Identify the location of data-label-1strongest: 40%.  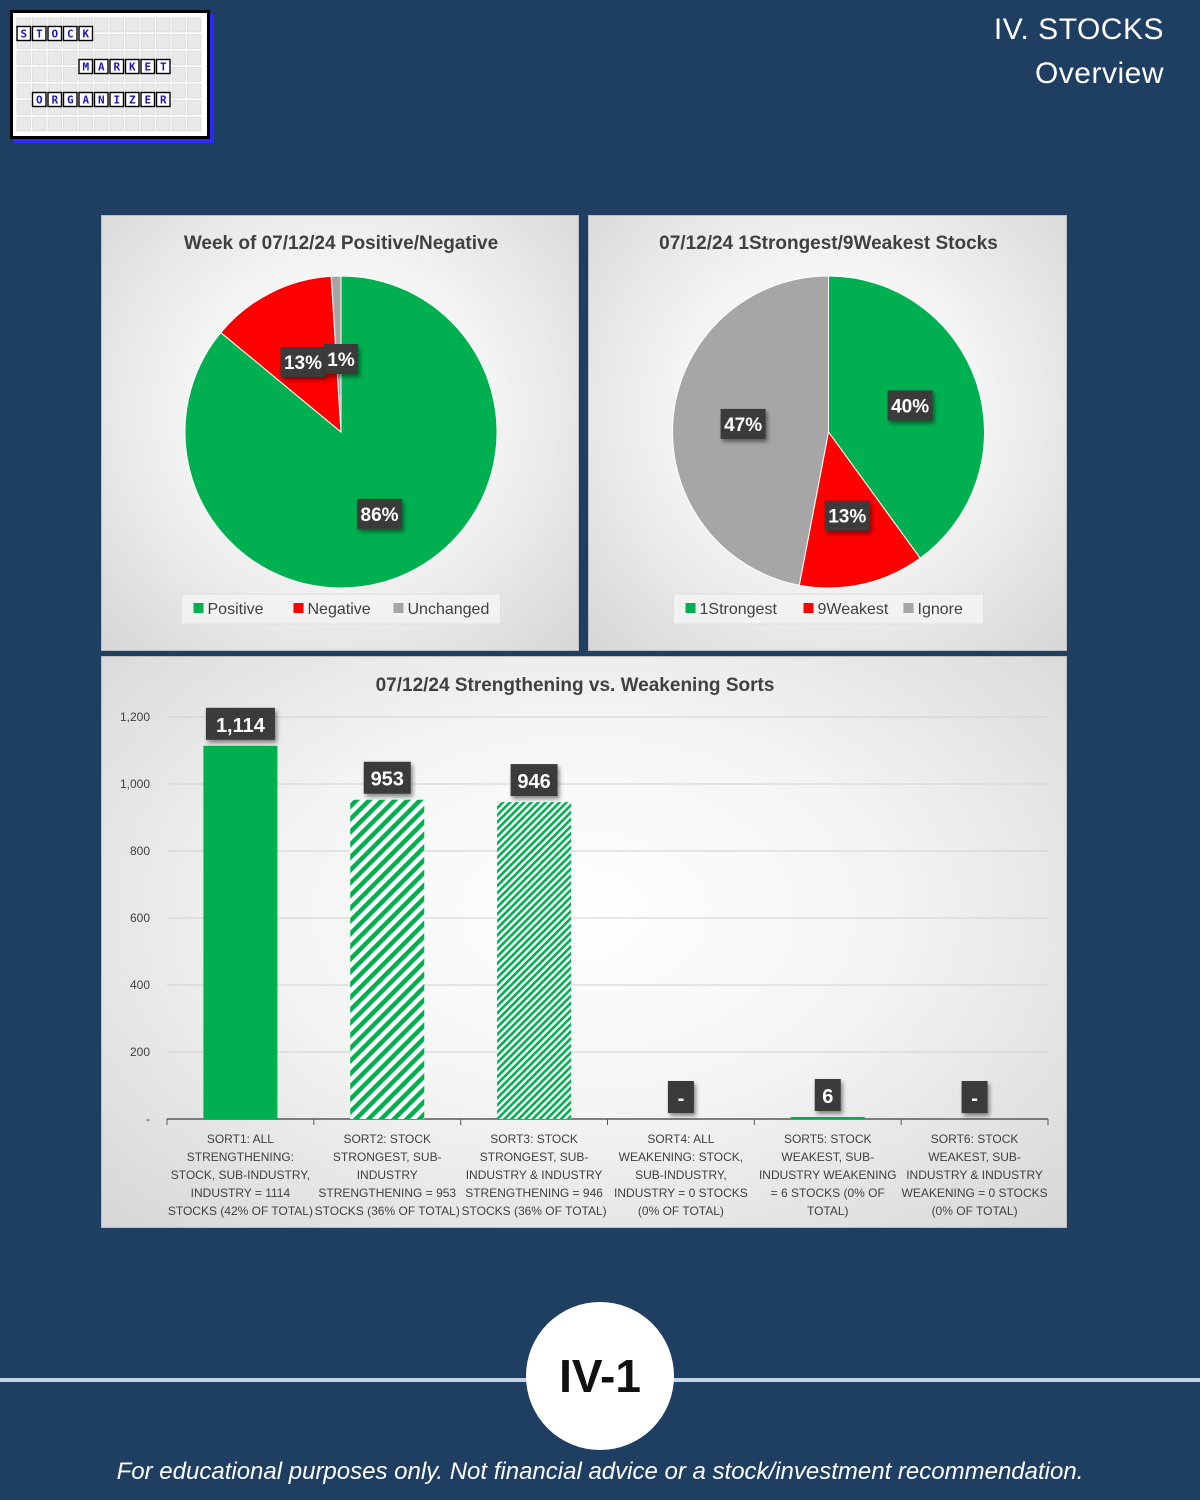
(910, 406).